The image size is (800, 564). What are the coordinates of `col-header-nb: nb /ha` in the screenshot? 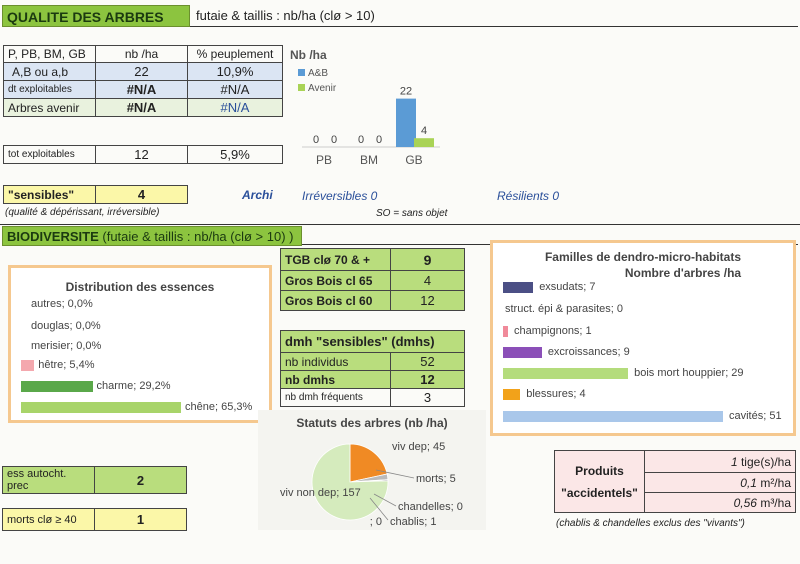 It's located at (141, 54).